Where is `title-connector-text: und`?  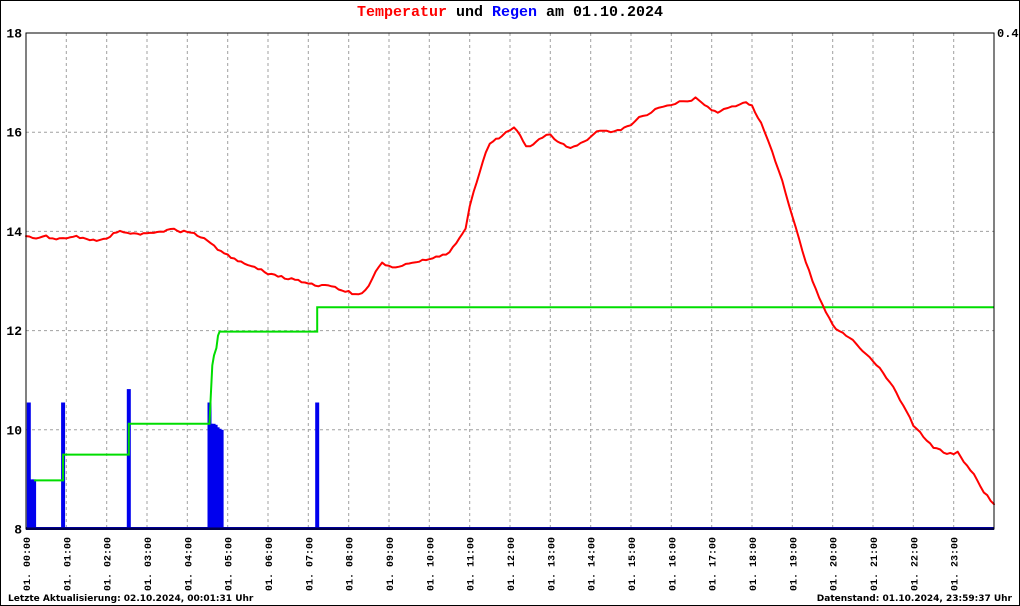 title-connector-text: und is located at coordinates (469, 12).